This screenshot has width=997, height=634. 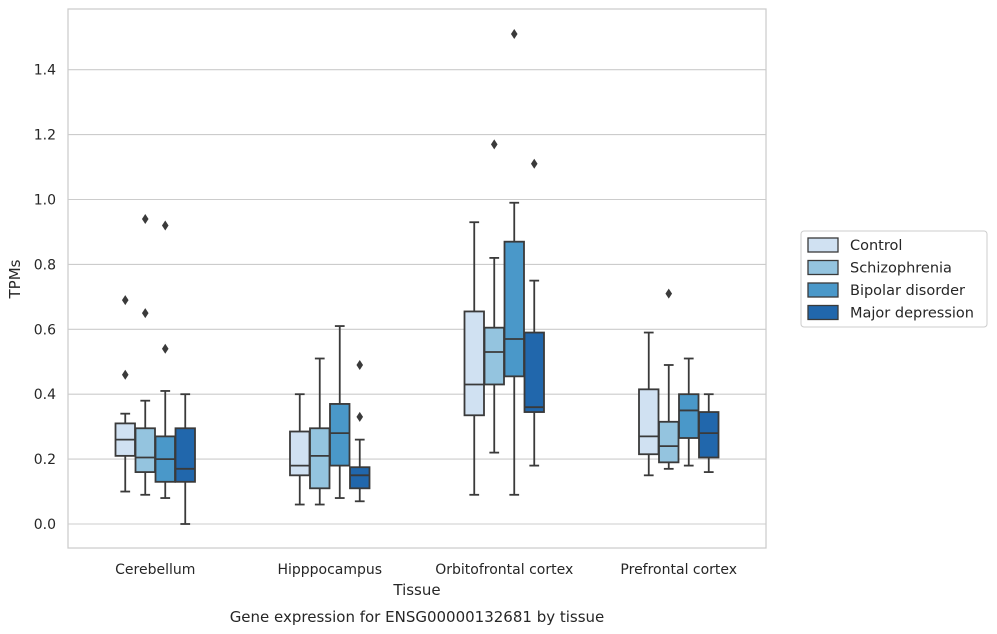 I want to click on y-axis-title: TPMs, so click(x=15, y=279).